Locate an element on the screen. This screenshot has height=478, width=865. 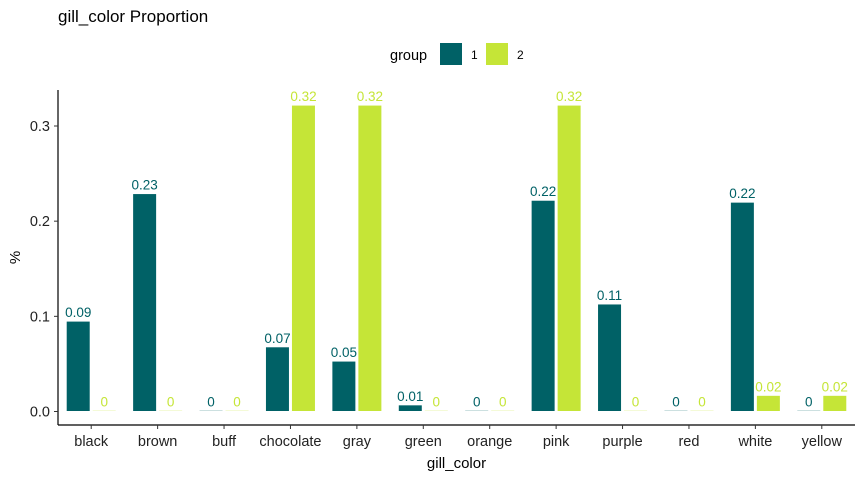
data-label-pink-group-2: 0.32 is located at coordinates (569, 96).